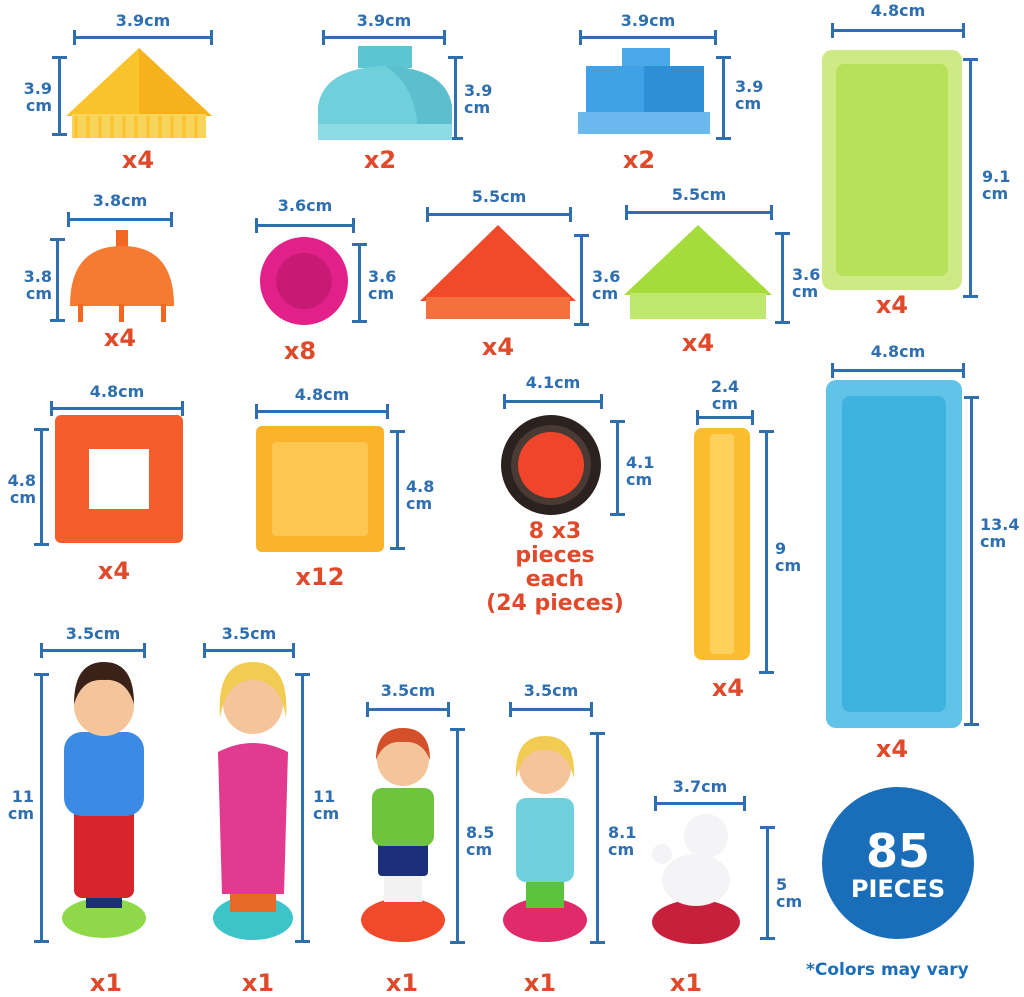 Image resolution: width=1024 pixels, height=997 pixels. I want to click on width-label: 3.8cm, so click(120, 200).